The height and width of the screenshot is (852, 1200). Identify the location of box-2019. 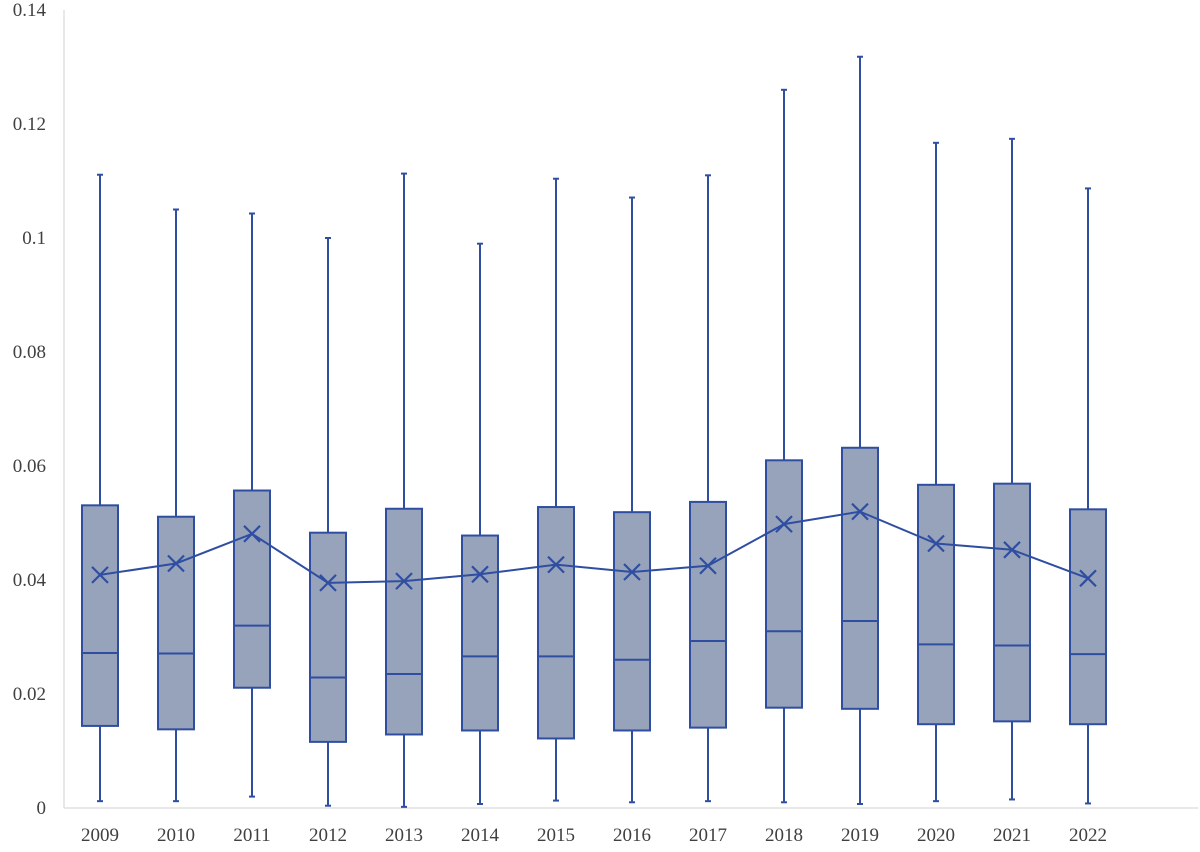
(860, 430).